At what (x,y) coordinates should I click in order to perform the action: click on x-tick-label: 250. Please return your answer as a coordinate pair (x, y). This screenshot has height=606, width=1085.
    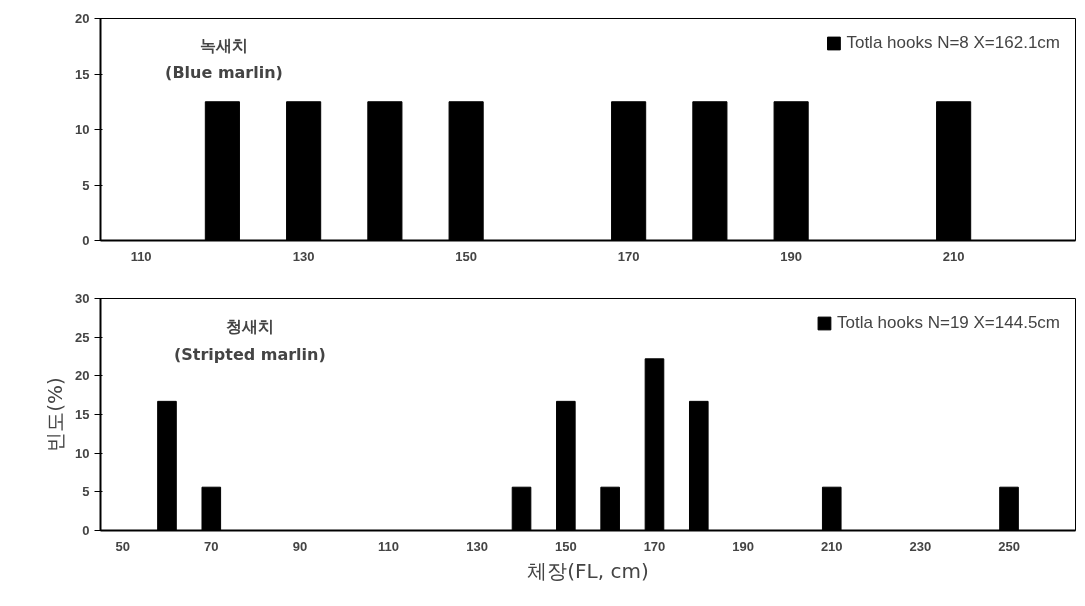
    Looking at the image, I should click on (1009, 546).